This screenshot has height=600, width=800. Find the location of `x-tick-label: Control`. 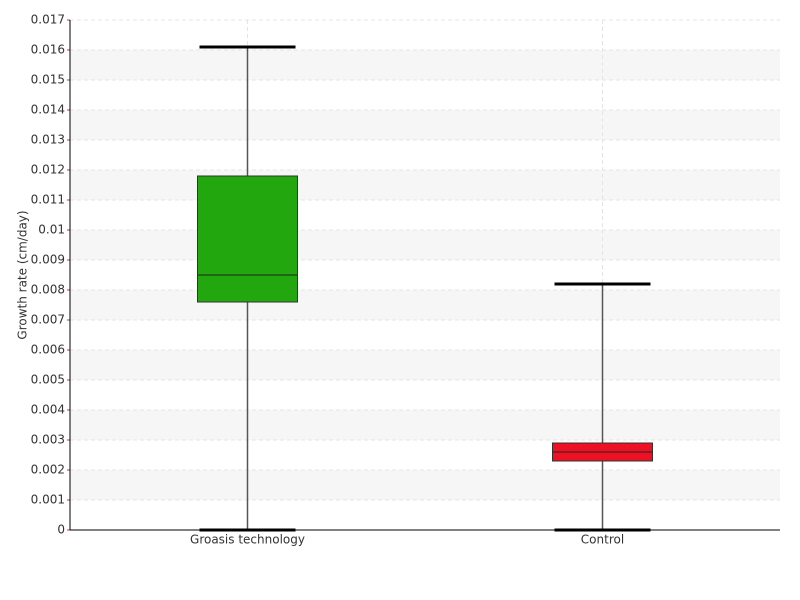

x-tick-label: Control is located at coordinates (602, 540).